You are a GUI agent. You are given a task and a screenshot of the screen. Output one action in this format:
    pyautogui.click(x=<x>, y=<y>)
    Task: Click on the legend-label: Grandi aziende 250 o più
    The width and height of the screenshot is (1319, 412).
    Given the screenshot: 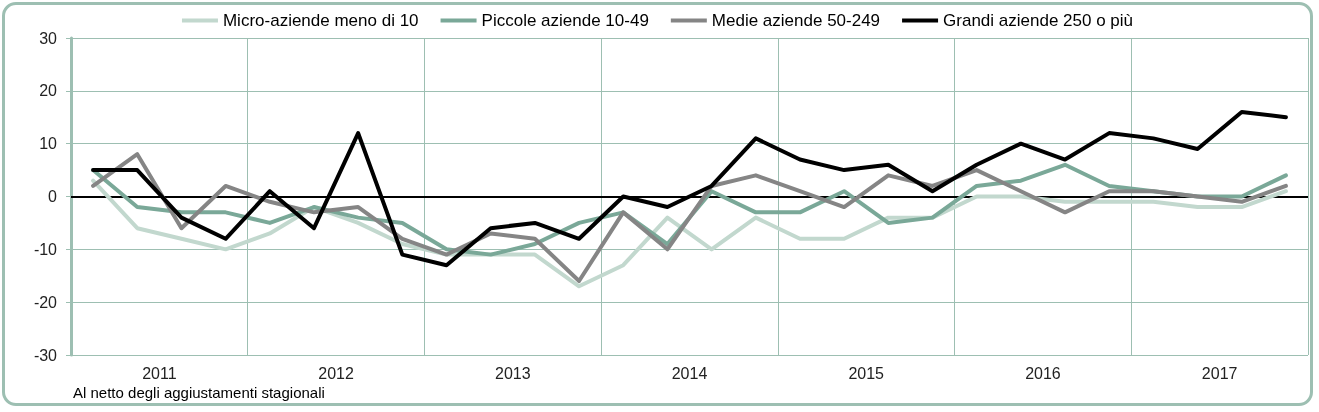 What is the action you would take?
    pyautogui.click(x=1038, y=20)
    